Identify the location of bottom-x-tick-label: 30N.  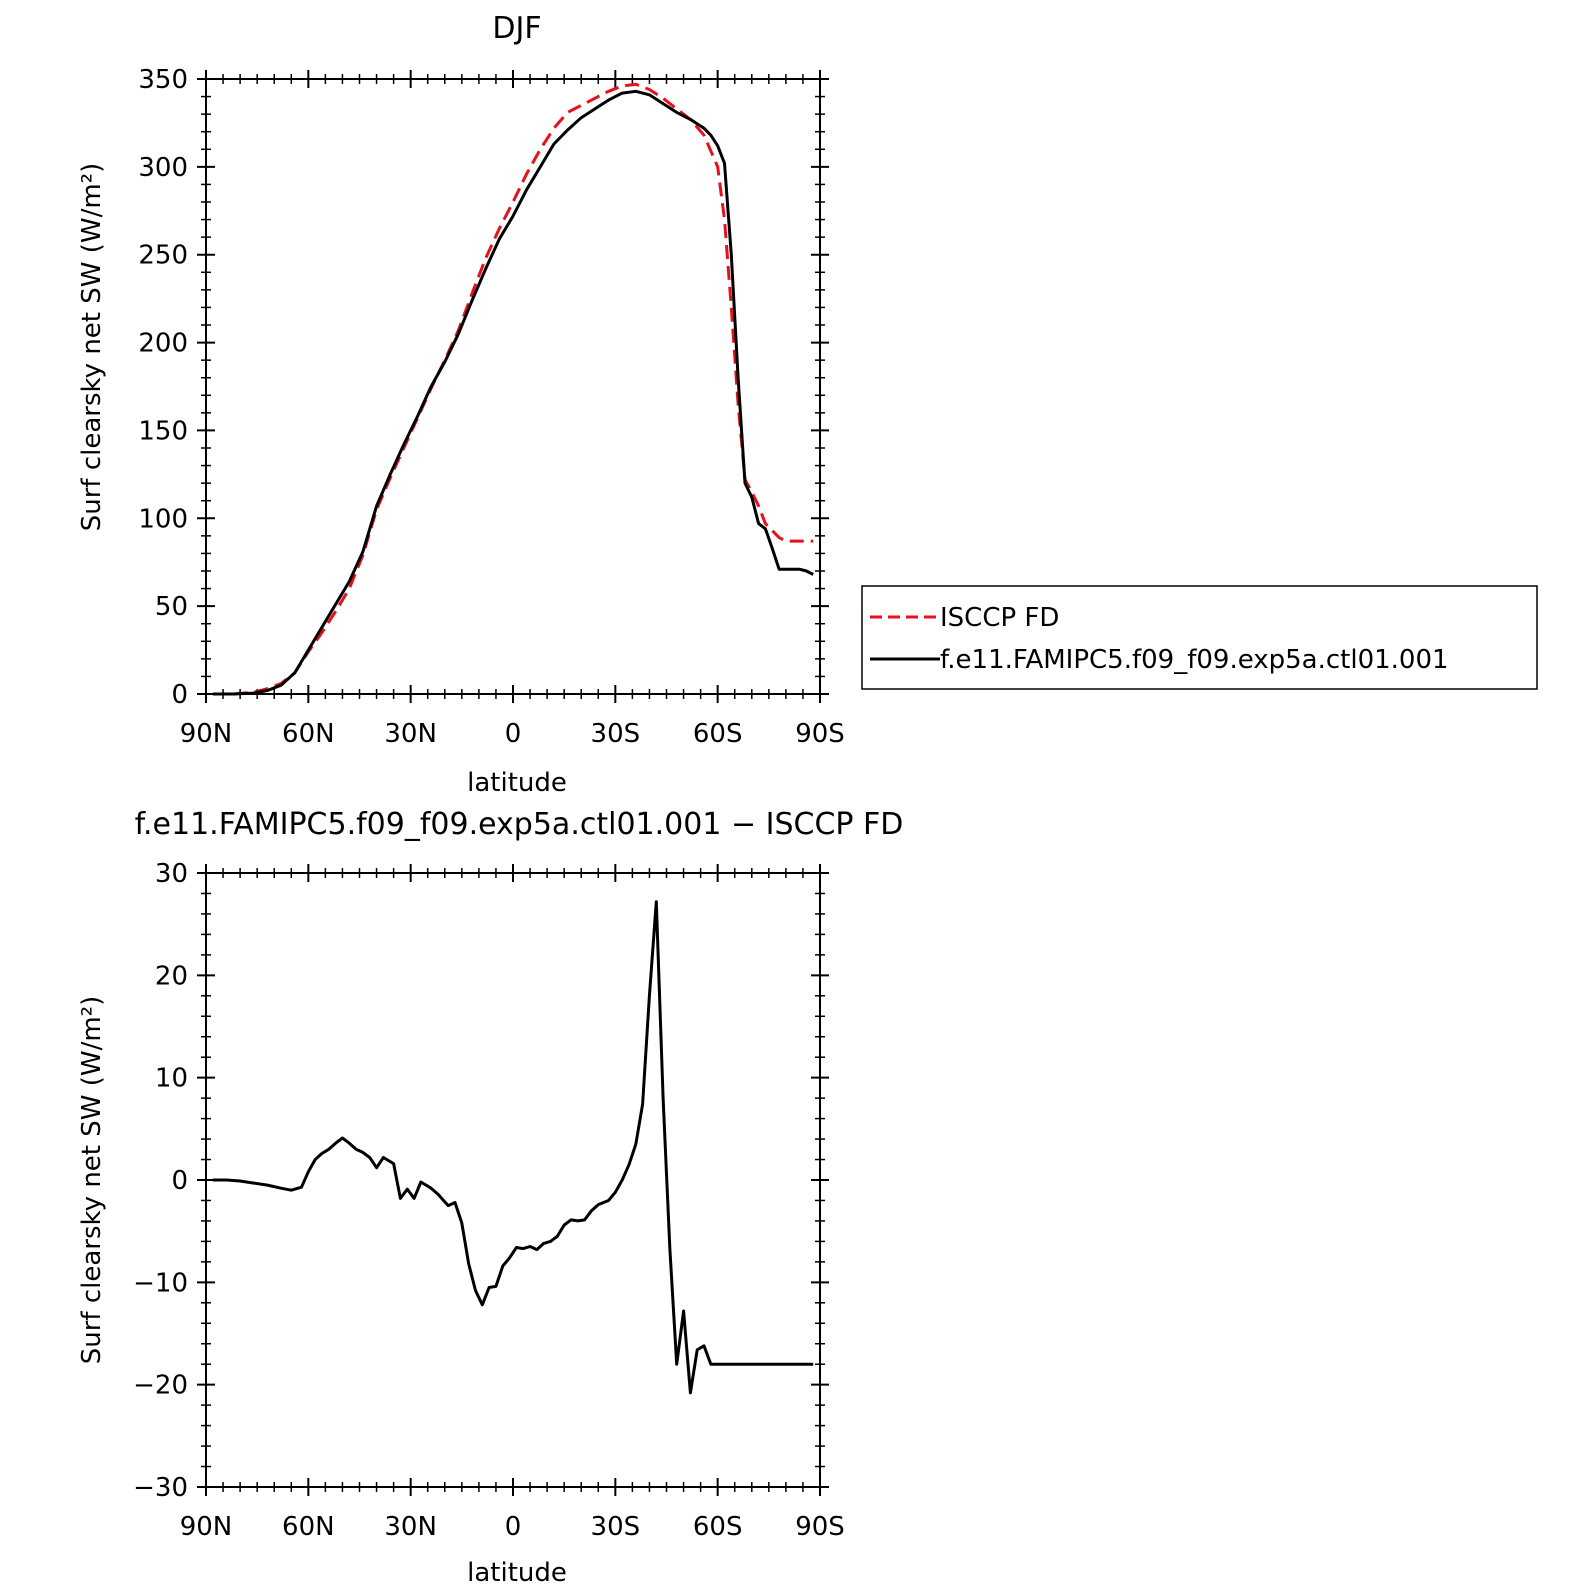
(410, 1527).